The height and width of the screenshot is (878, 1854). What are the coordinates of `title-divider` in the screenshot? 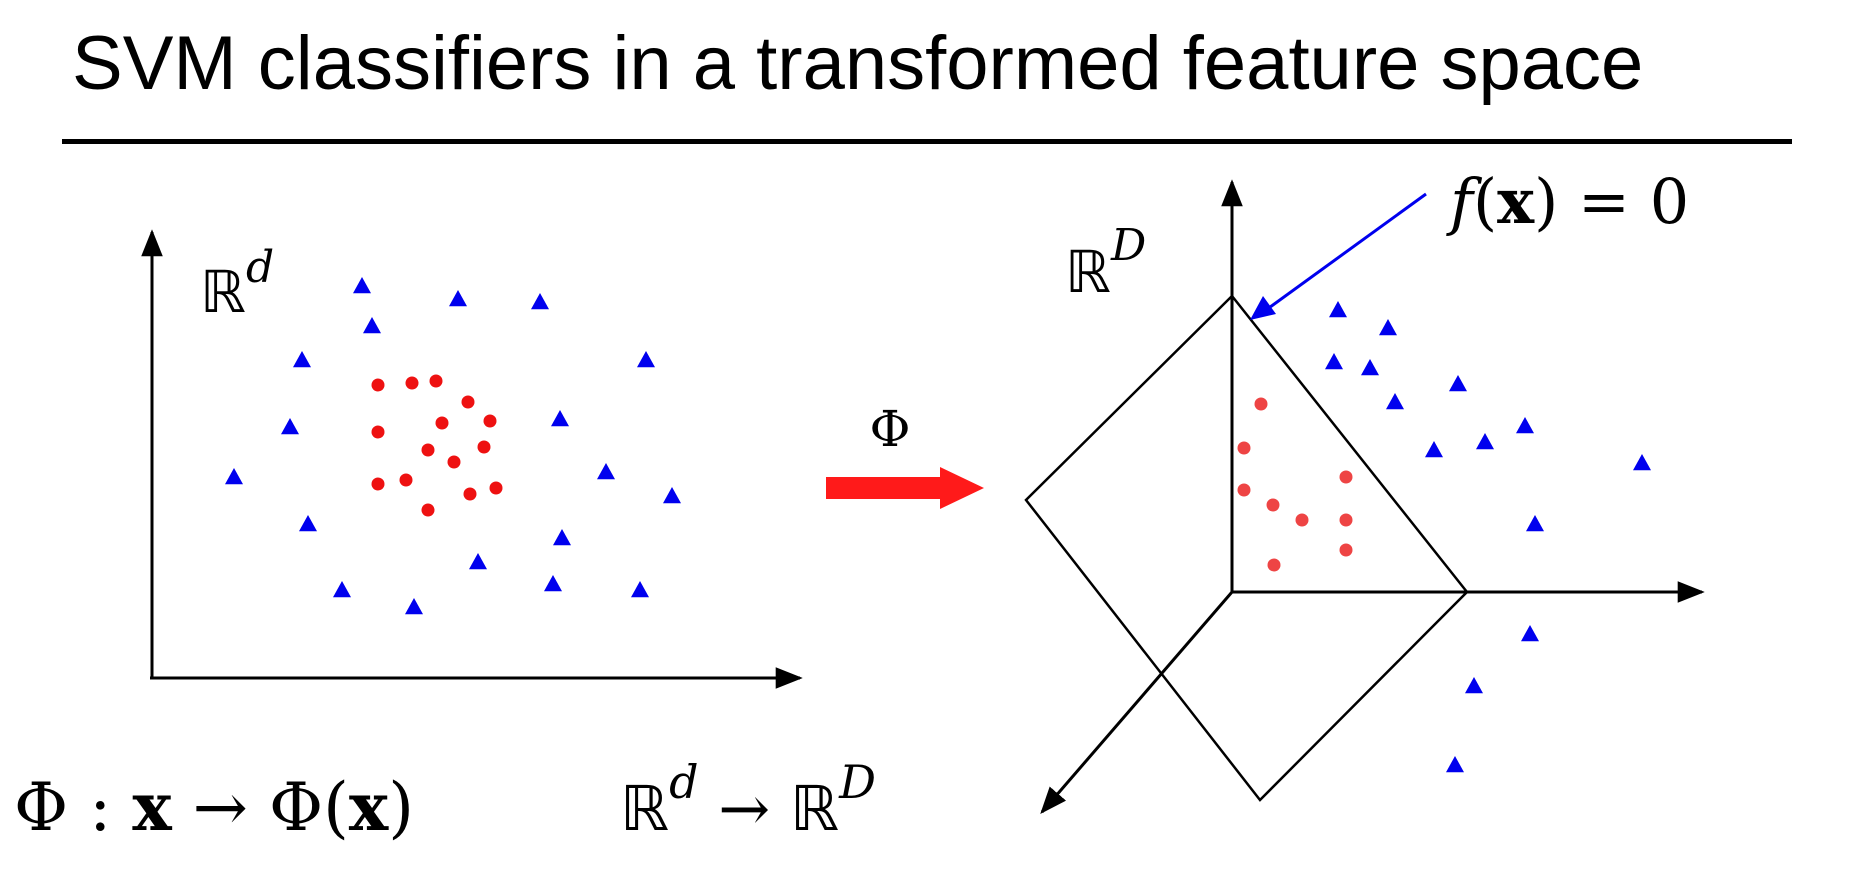 It's located at (927, 141).